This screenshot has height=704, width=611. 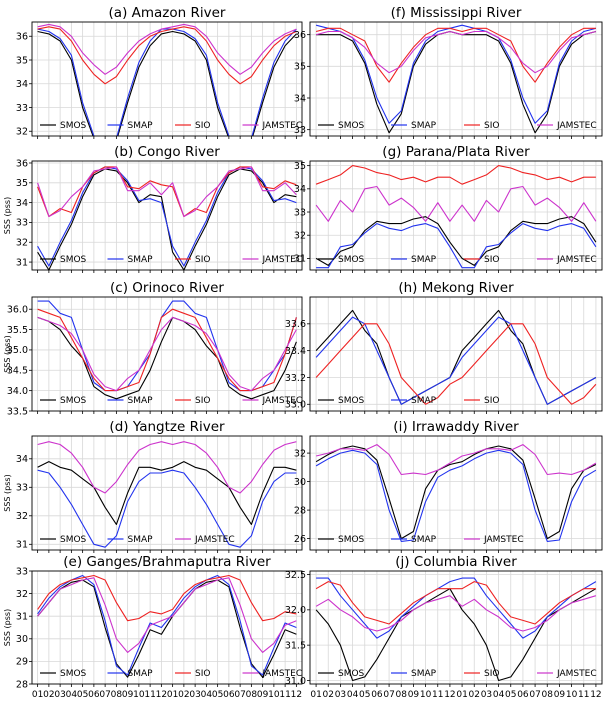 What do you see at coordinates (17, 330) in the screenshot?
I see `y-tick-label: 35.5` at bounding box center [17, 330].